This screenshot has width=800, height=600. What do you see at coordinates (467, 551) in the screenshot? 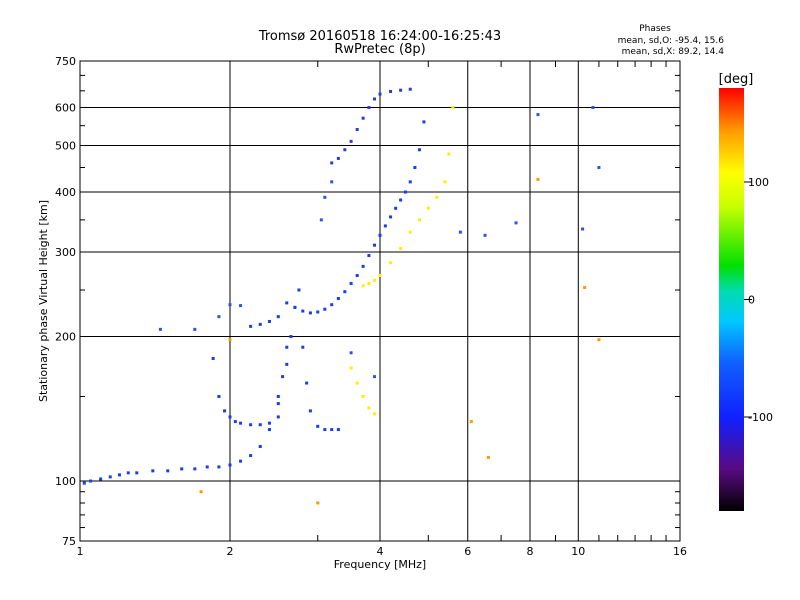
I see `x-tick-label: 6` at bounding box center [467, 551].